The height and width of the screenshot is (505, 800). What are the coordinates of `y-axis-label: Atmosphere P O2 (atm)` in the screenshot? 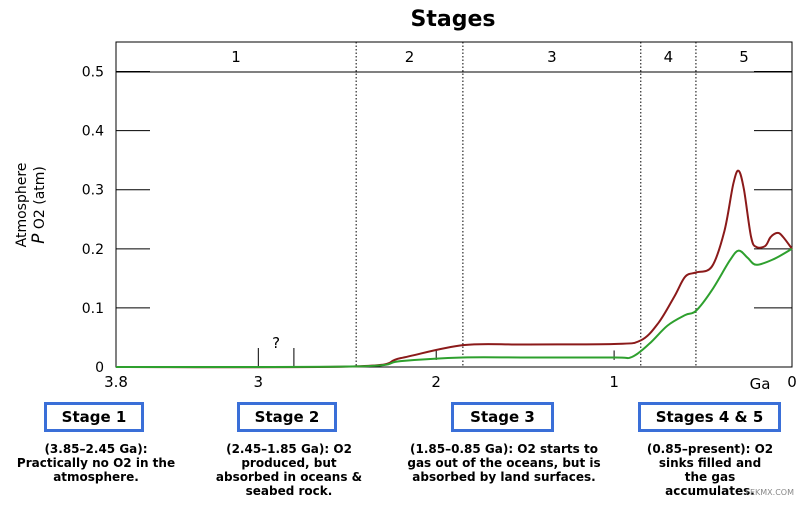 It's located at (31, 205).